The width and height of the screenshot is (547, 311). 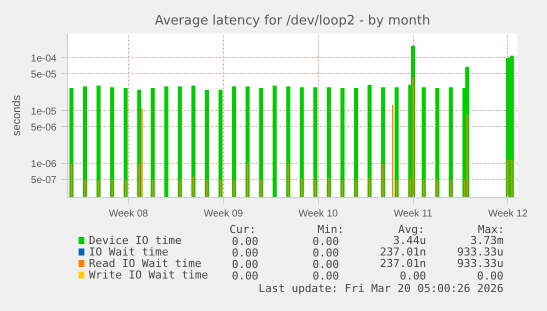 I want to click on legend-label: Device IO time, so click(x=135, y=240).